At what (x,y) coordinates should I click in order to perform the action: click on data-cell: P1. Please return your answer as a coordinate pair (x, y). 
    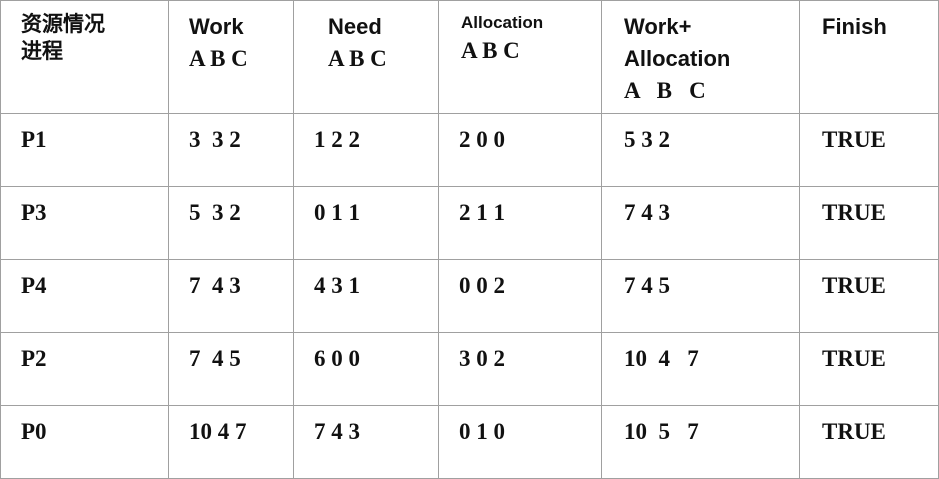
    Looking at the image, I should click on (84, 150).